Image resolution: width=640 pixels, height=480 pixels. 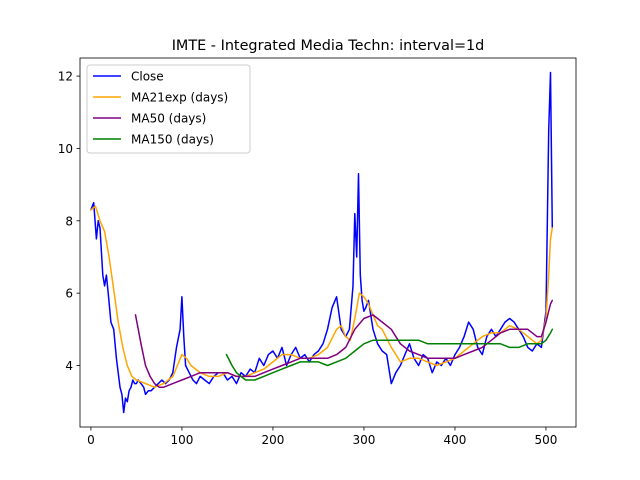 I want to click on x-tick-label: 100, so click(x=181, y=440).